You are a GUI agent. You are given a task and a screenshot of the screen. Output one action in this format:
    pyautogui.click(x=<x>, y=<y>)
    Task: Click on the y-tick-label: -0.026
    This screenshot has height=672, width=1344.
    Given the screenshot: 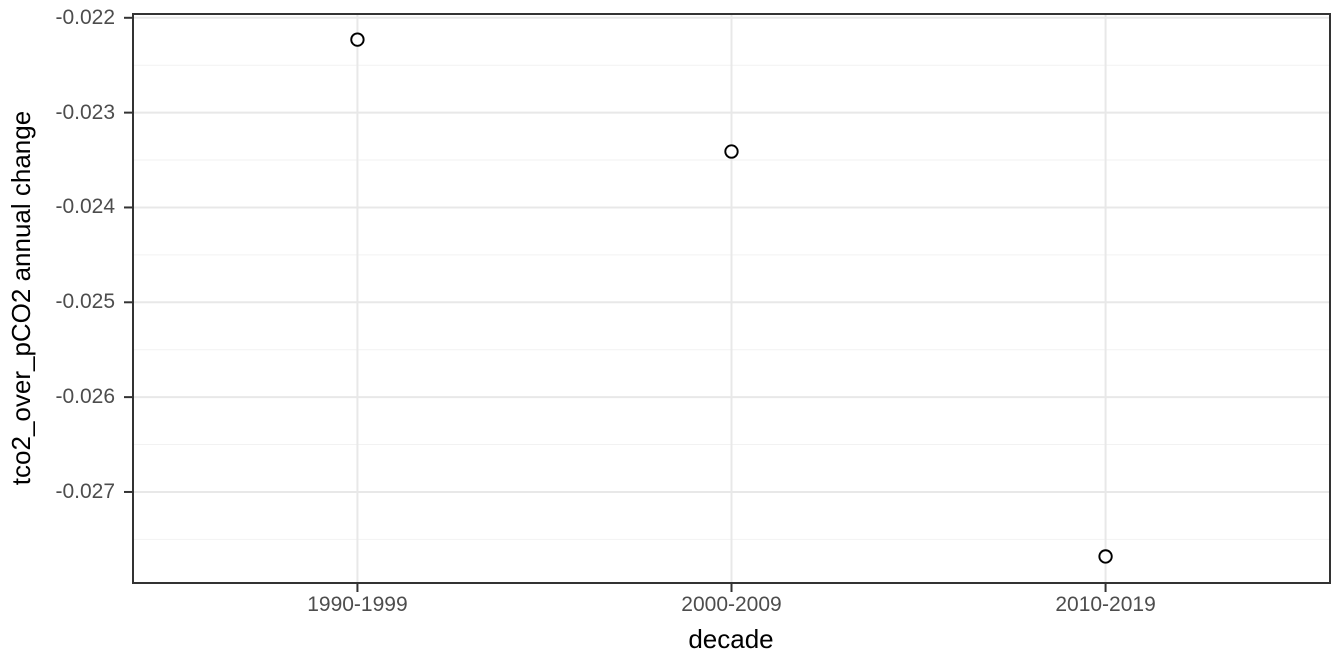 What is the action you would take?
    pyautogui.click(x=85, y=397)
    